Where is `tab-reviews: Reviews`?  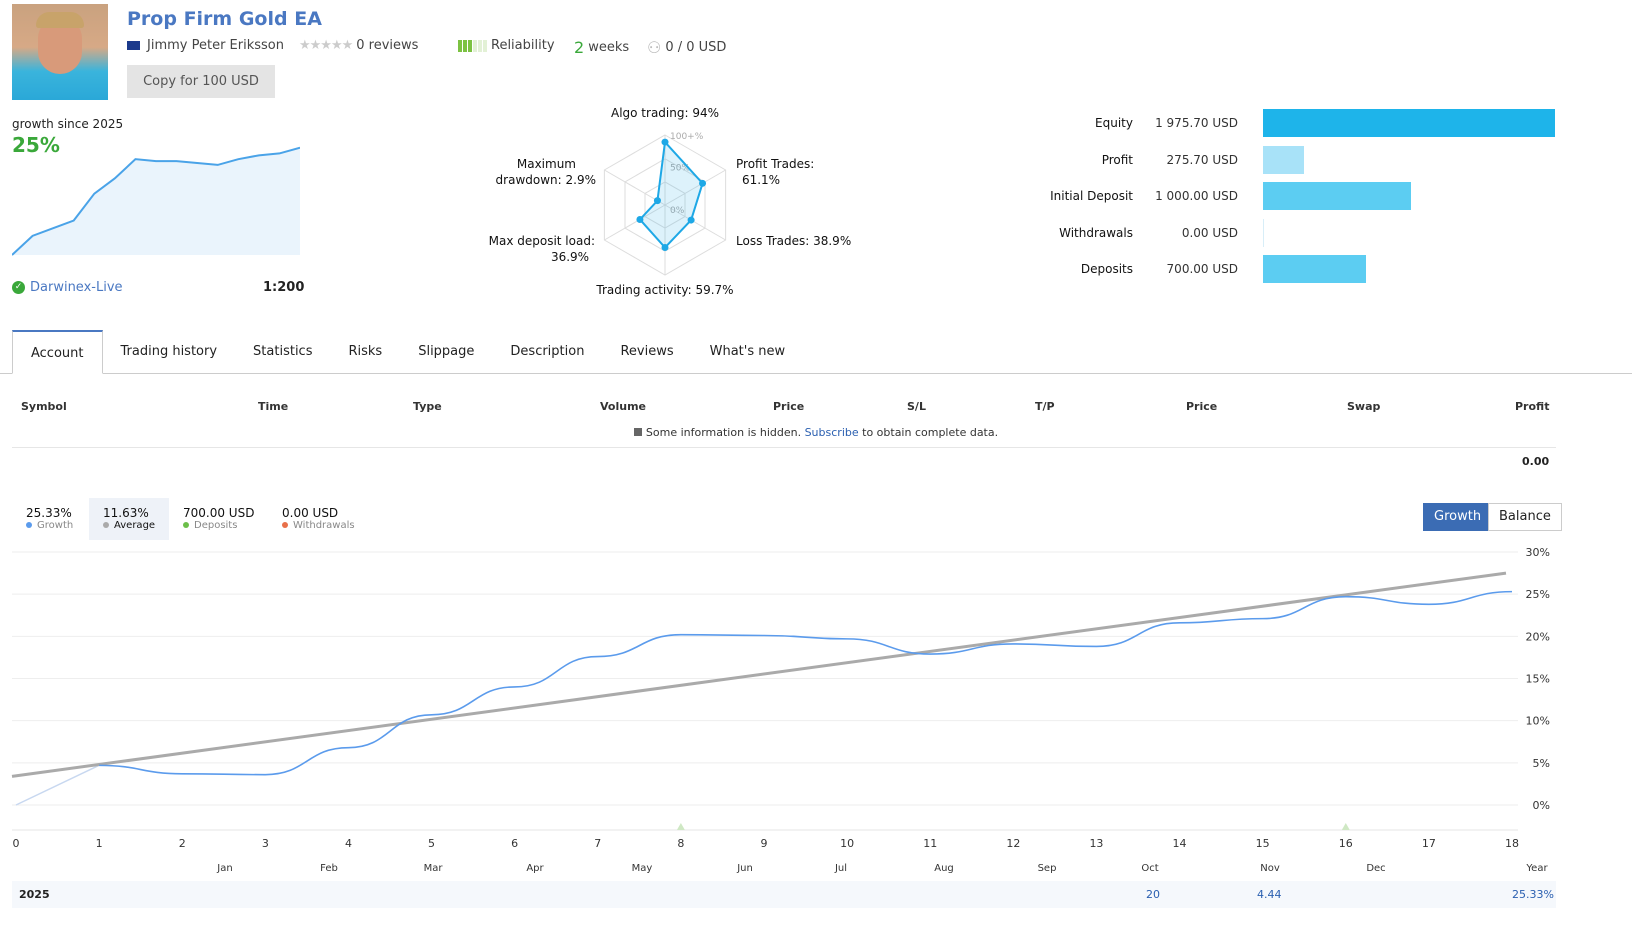
tab-reviews: Reviews is located at coordinates (647, 351).